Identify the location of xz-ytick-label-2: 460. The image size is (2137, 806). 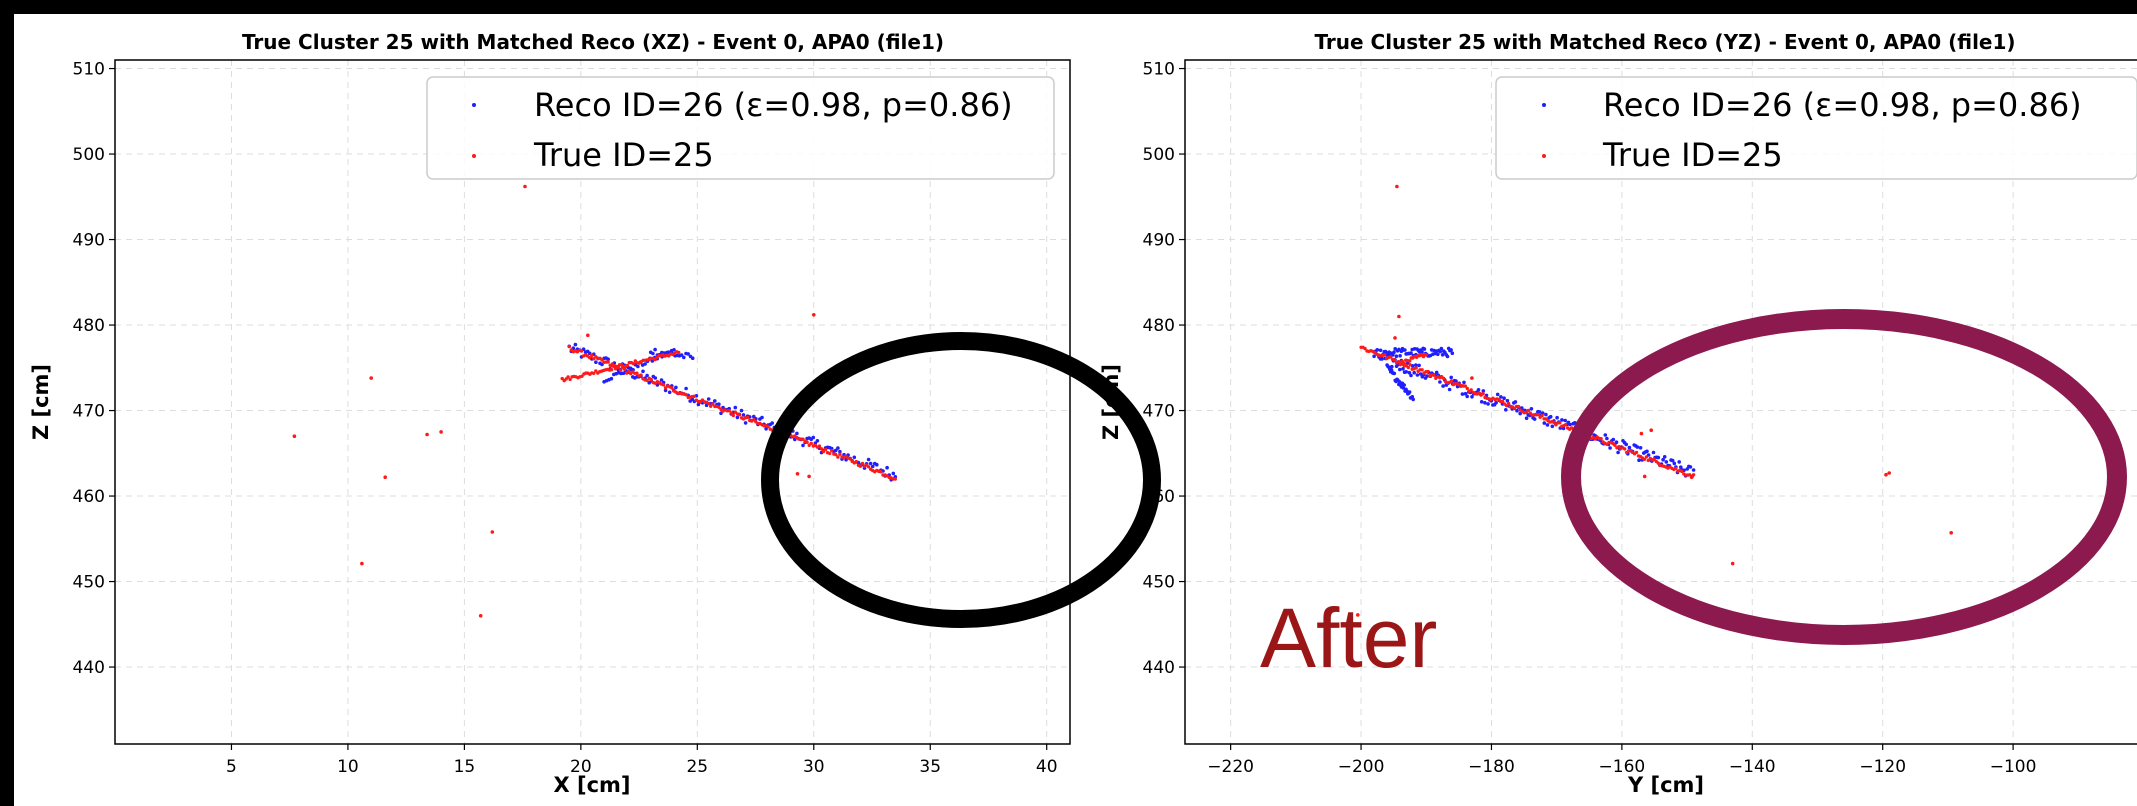
(89, 497).